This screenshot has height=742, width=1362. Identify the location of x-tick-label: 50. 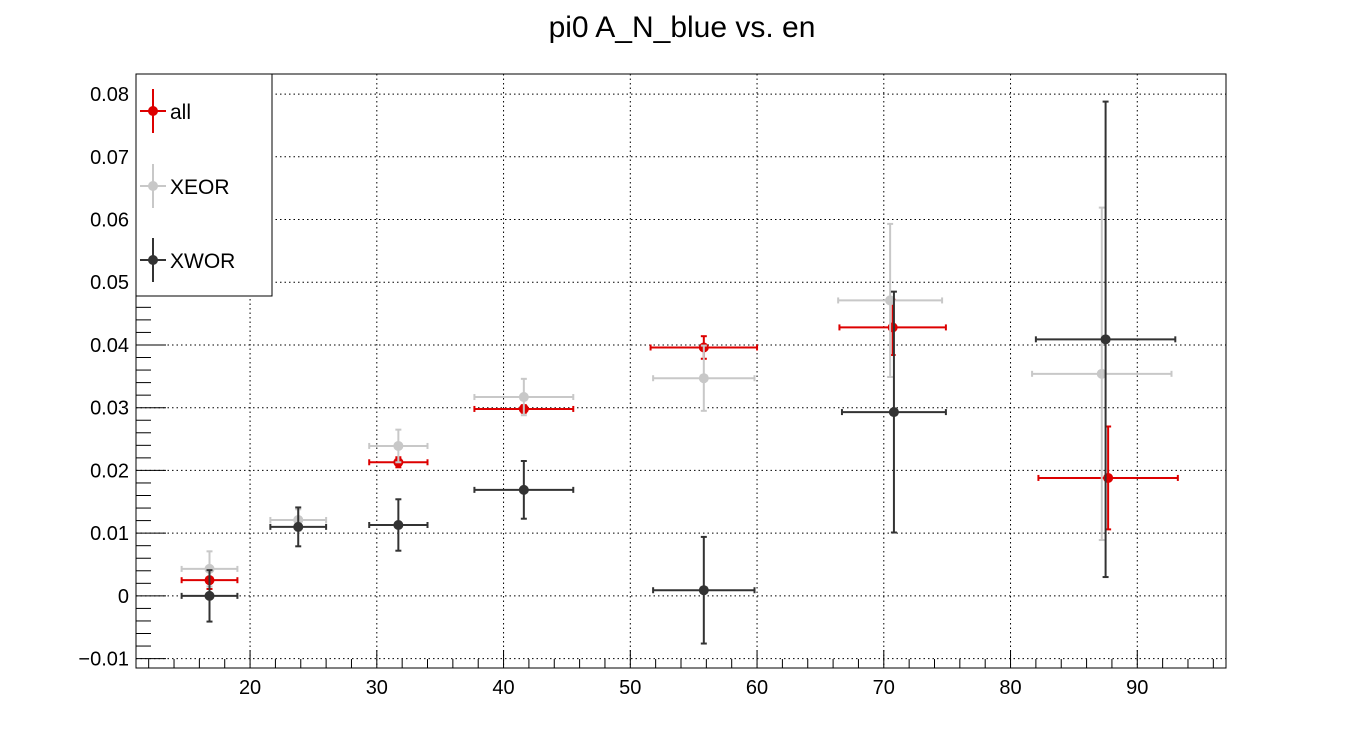
(630, 688).